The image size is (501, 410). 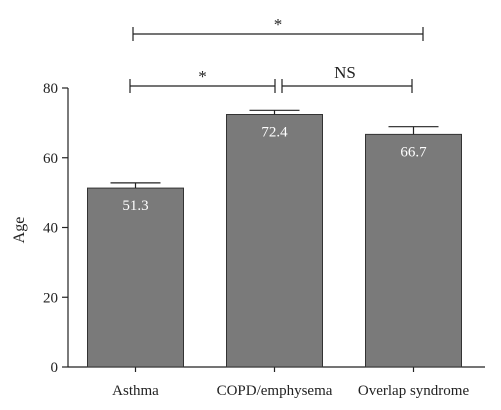 What do you see at coordinates (55, 368) in the screenshot?
I see `y-tick-label: 0` at bounding box center [55, 368].